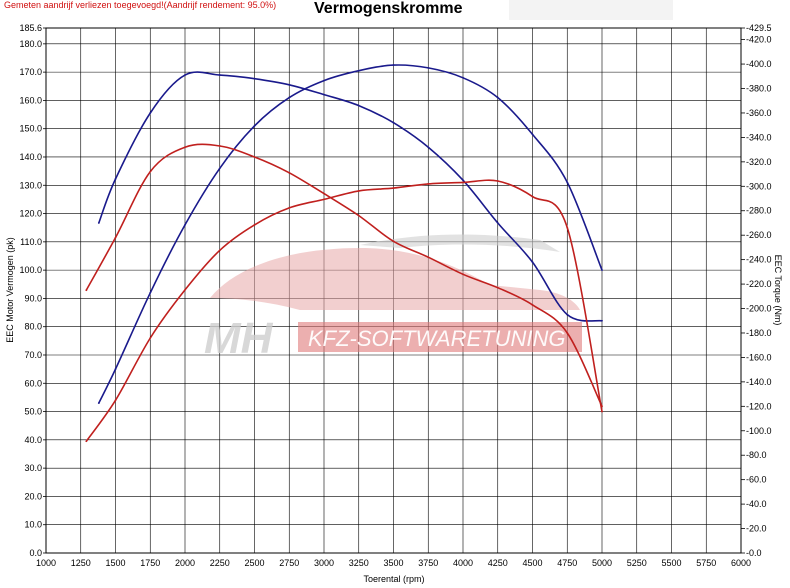 Image resolution: width=790 pixels, height=588 pixels. I want to click on x-tick-label: 4250, so click(498, 563).